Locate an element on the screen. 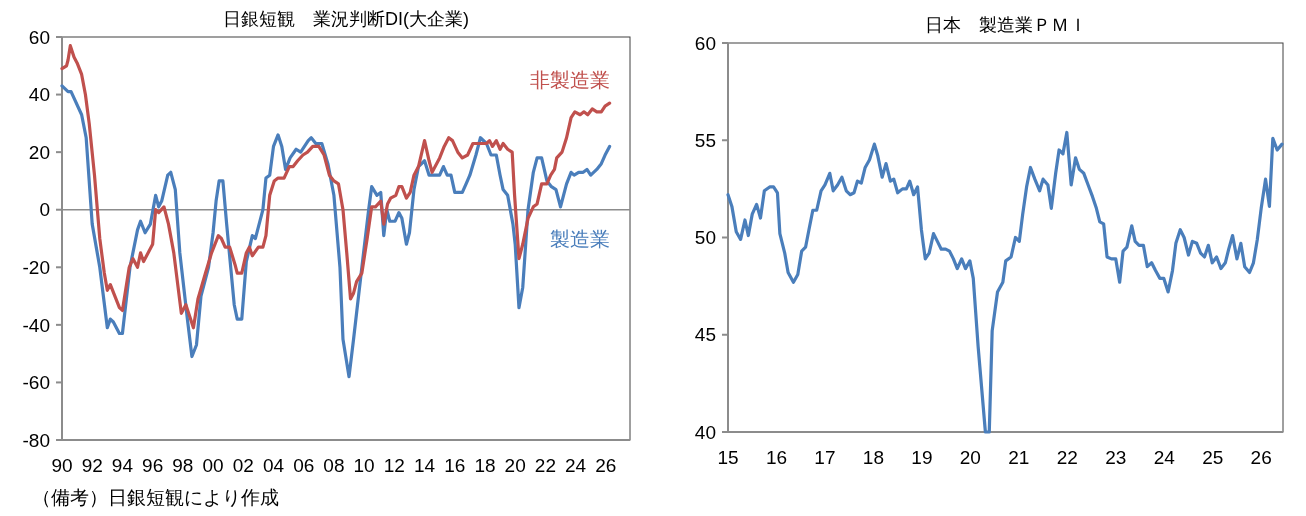 The width and height of the screenshot is (1306, 516). x-tick-label: 00 is located at coordinates (213, 465).